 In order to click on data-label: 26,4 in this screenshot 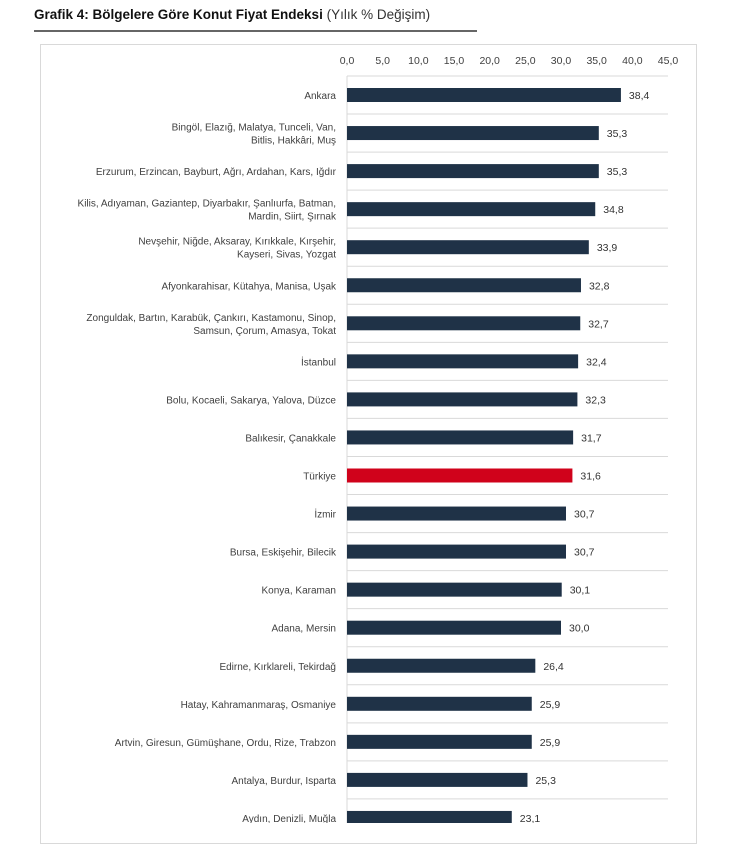, I will do `click(553, 667)`.